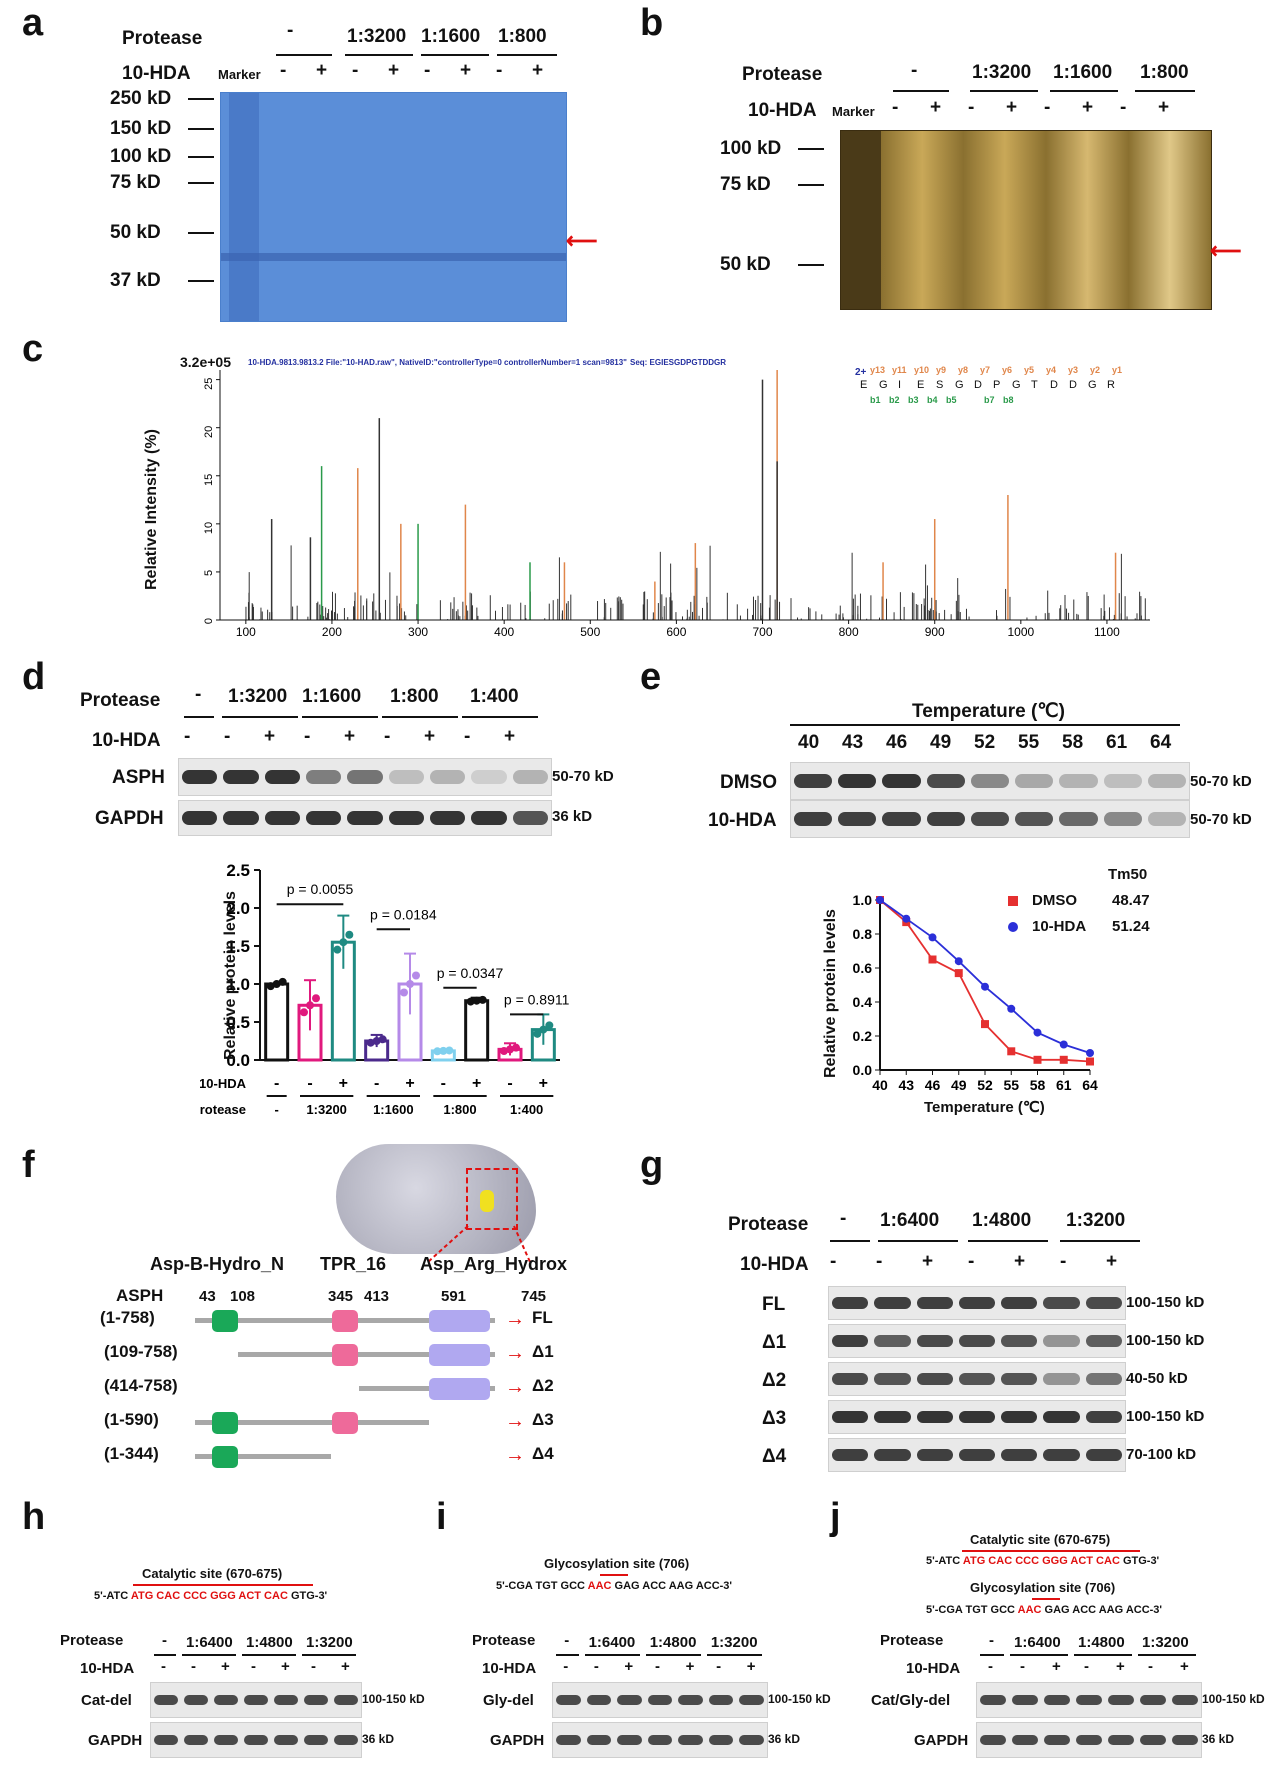 This screenshot has height=1784, width=1280. I want to click on ms-scale: 3.2e+05, so click(205, 362).